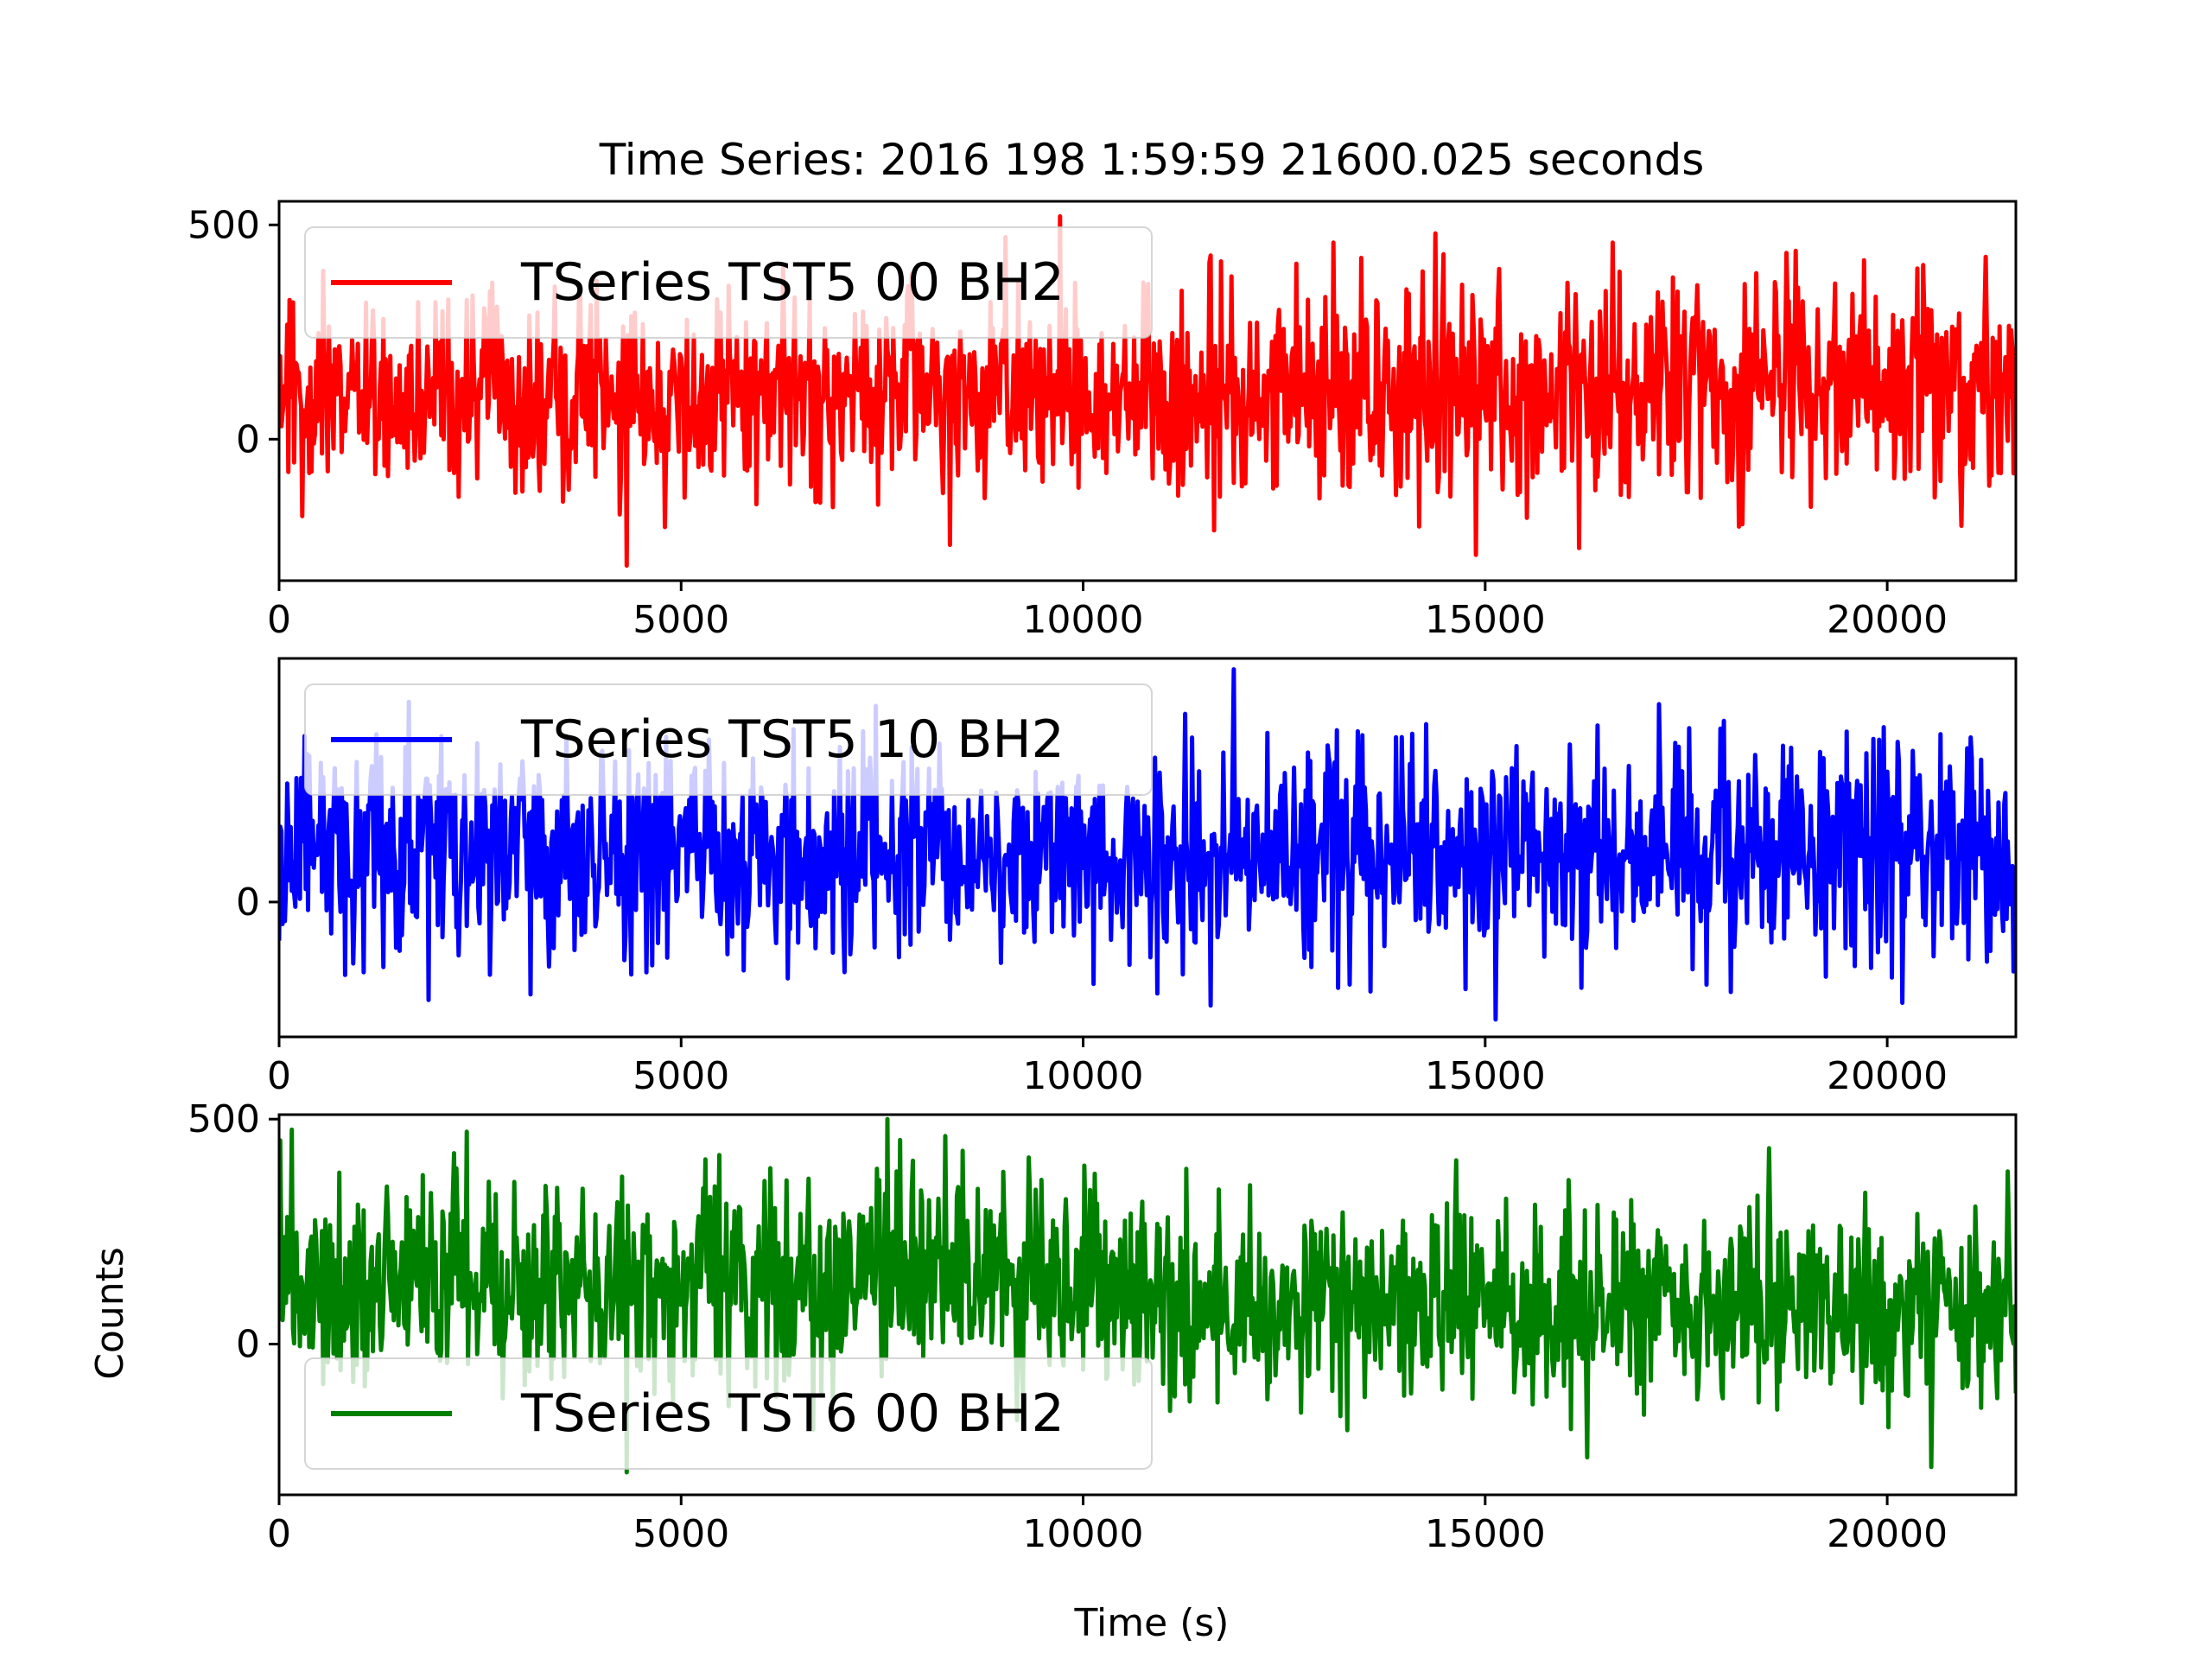  What do you see at coordinates (792, 1413) in the screenshot?
I see `legend-label: TSeries TST6 00 BH2` at bounding box center [792, 1413].